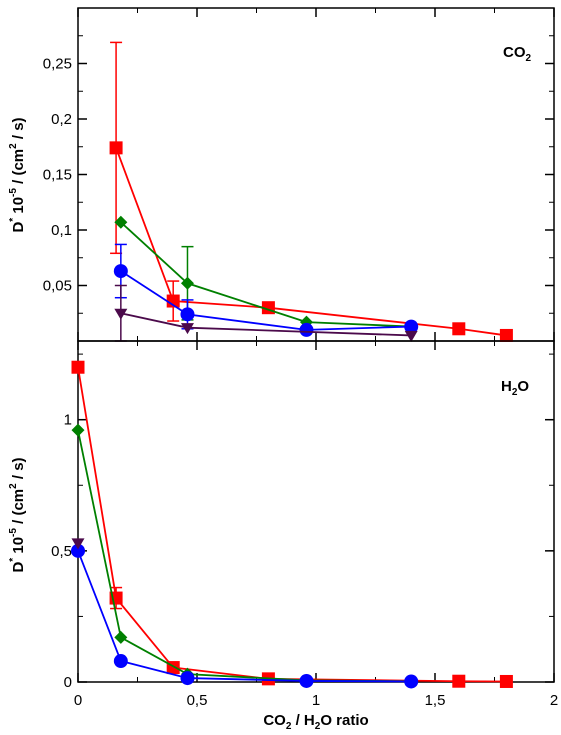  What do you see at coordinates (57, 175) in the screenshot?
I see `ytick-label: 0,15` at bounding box center [57, 175].